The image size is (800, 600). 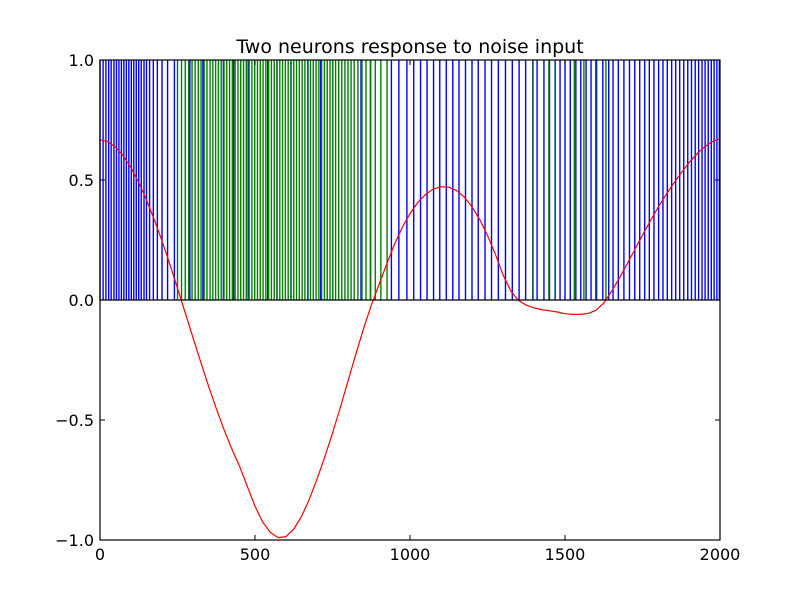 What do you see at coordinates (410, 554) in the screenshot?
I see `x-tick-label-2: 1000` at bounding box center [410, 554].